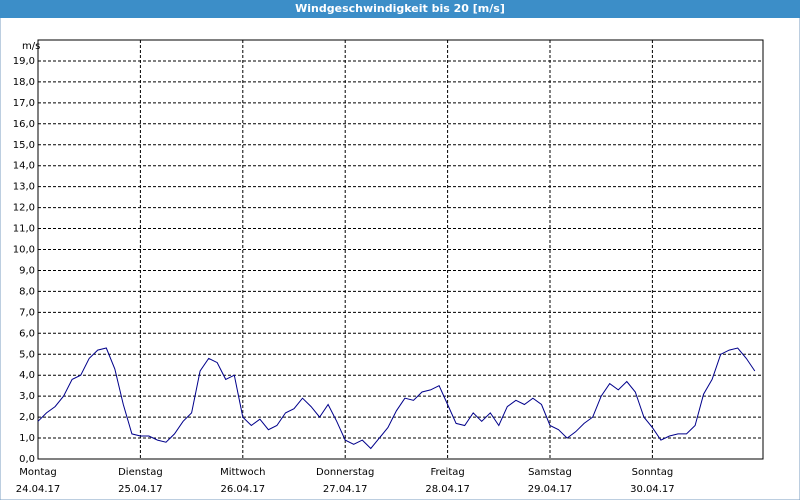  I want to click on x-tick-day: Samstag, so click(550, 472).